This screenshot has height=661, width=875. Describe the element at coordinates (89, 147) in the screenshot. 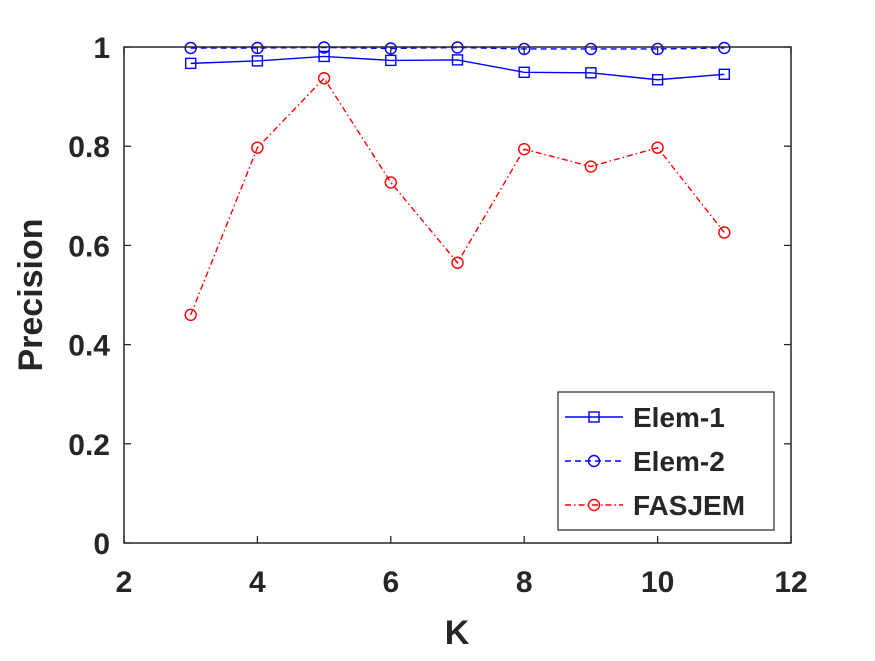

I see `y-tick-label: 0.8` at that location.